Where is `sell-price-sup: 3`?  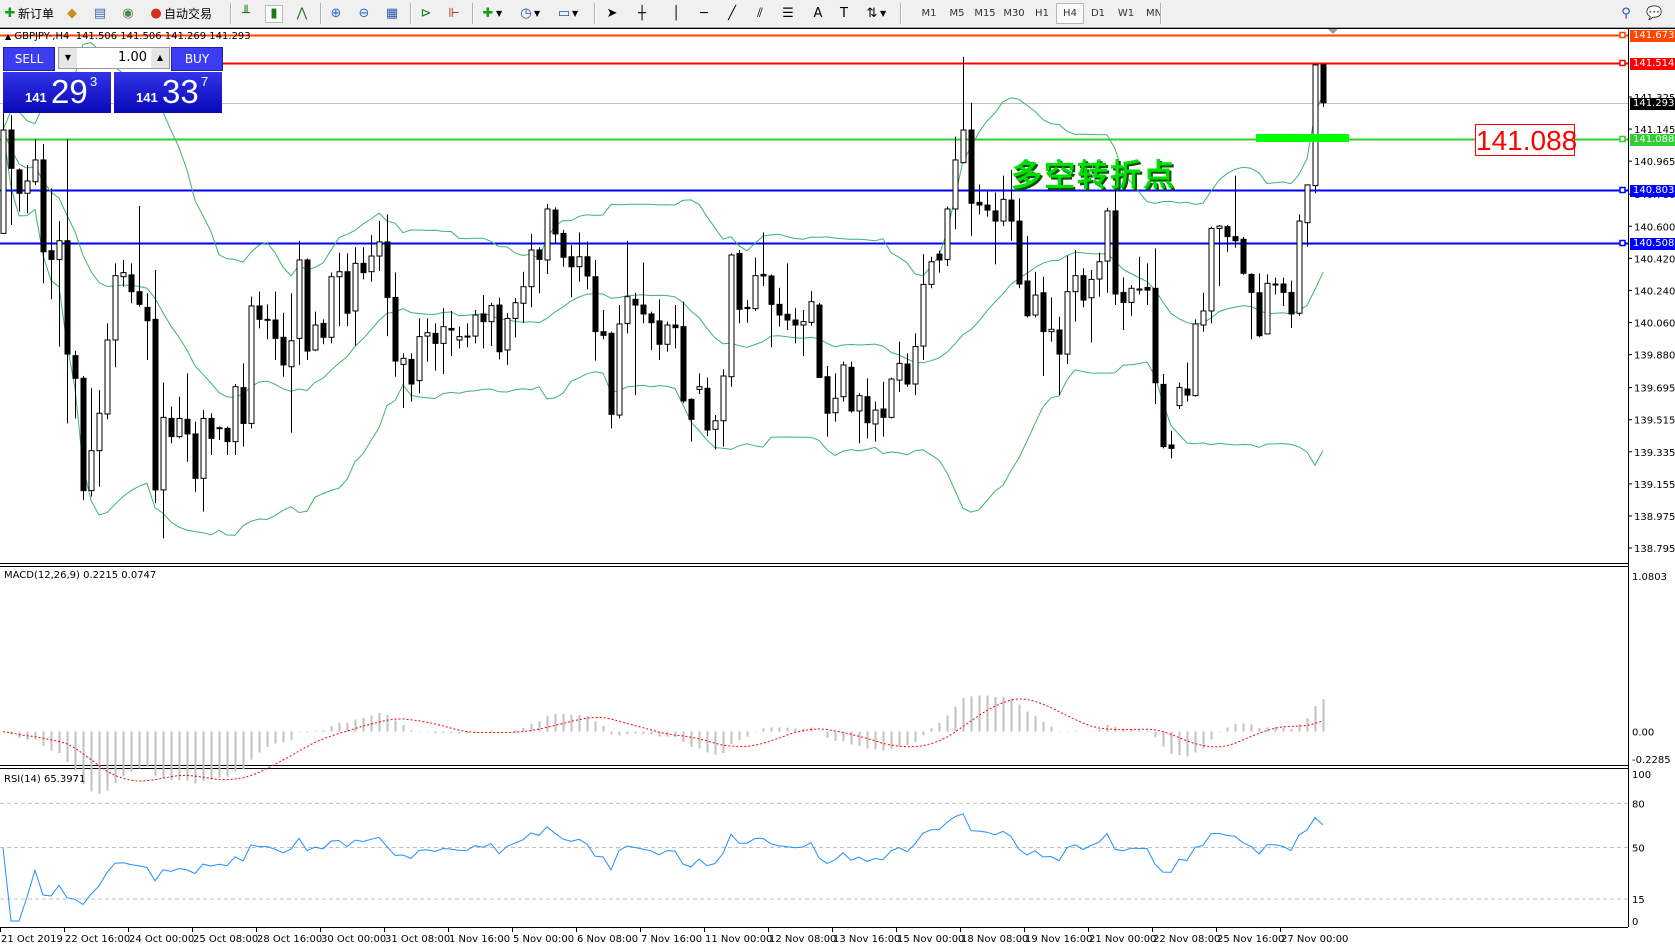
sell-price-sup: 3 is located at coordinates (94, 81).